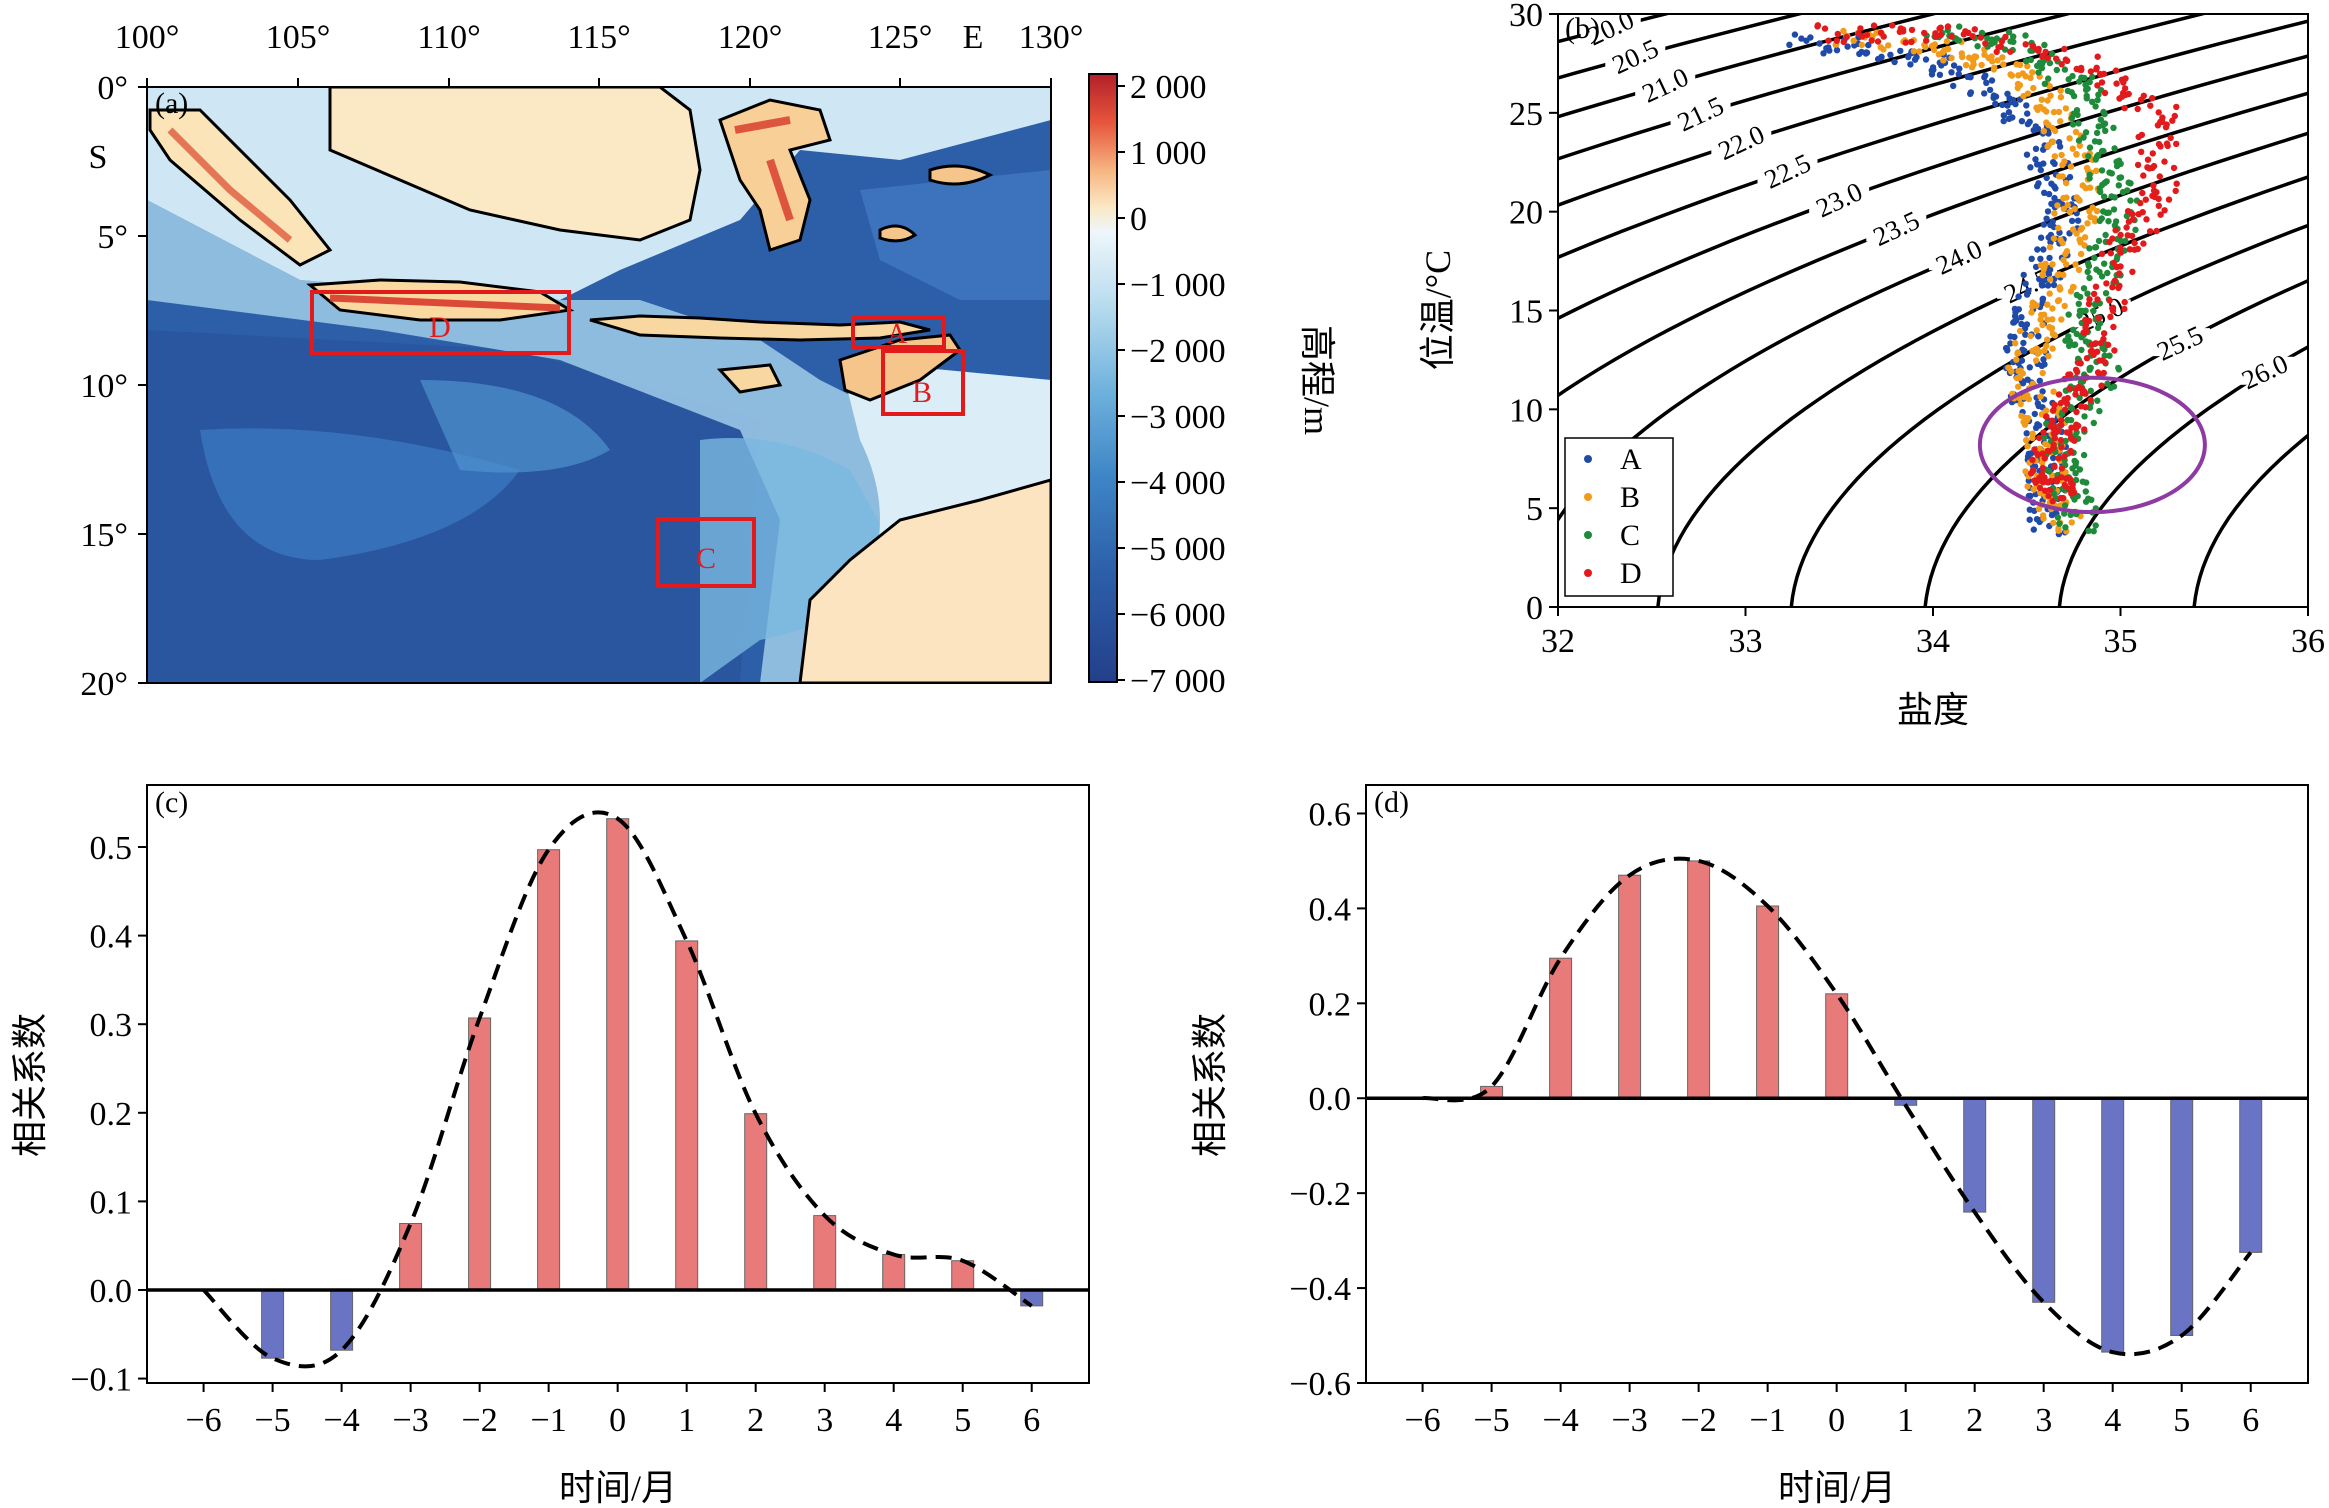 This screenshot has height=1508, width=2329. Describe the element at coordinates (1612, 535) in the screenshot. I see `legend-item-c: C` at that location.